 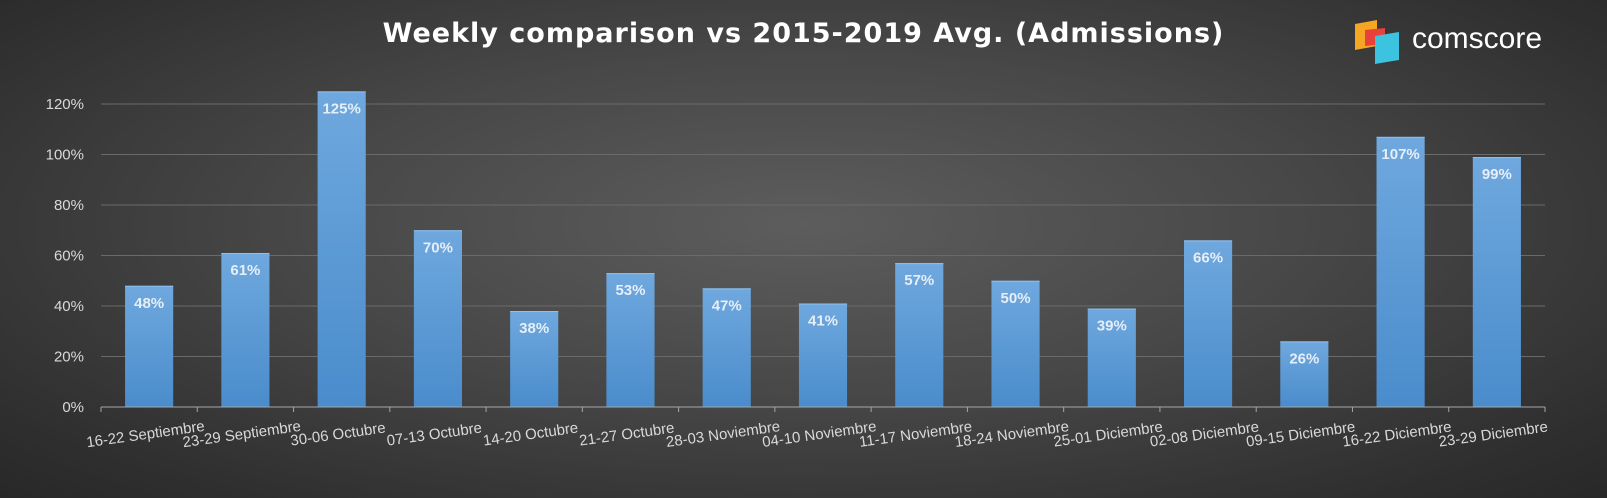 I want to click on y-tick-label: 120%, so click(x=65, y=104).